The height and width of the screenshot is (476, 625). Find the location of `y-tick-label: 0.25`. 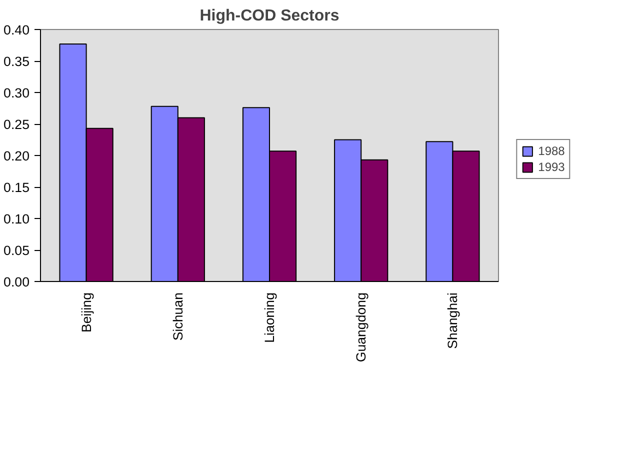

y-tick-label: 0.25 is located at coordinates (17, 124).